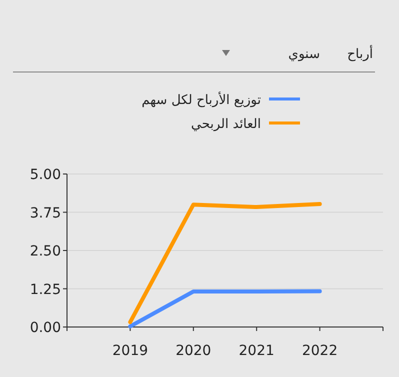  I want to click on chart-subtitle: سنوي, so click(304, 54).